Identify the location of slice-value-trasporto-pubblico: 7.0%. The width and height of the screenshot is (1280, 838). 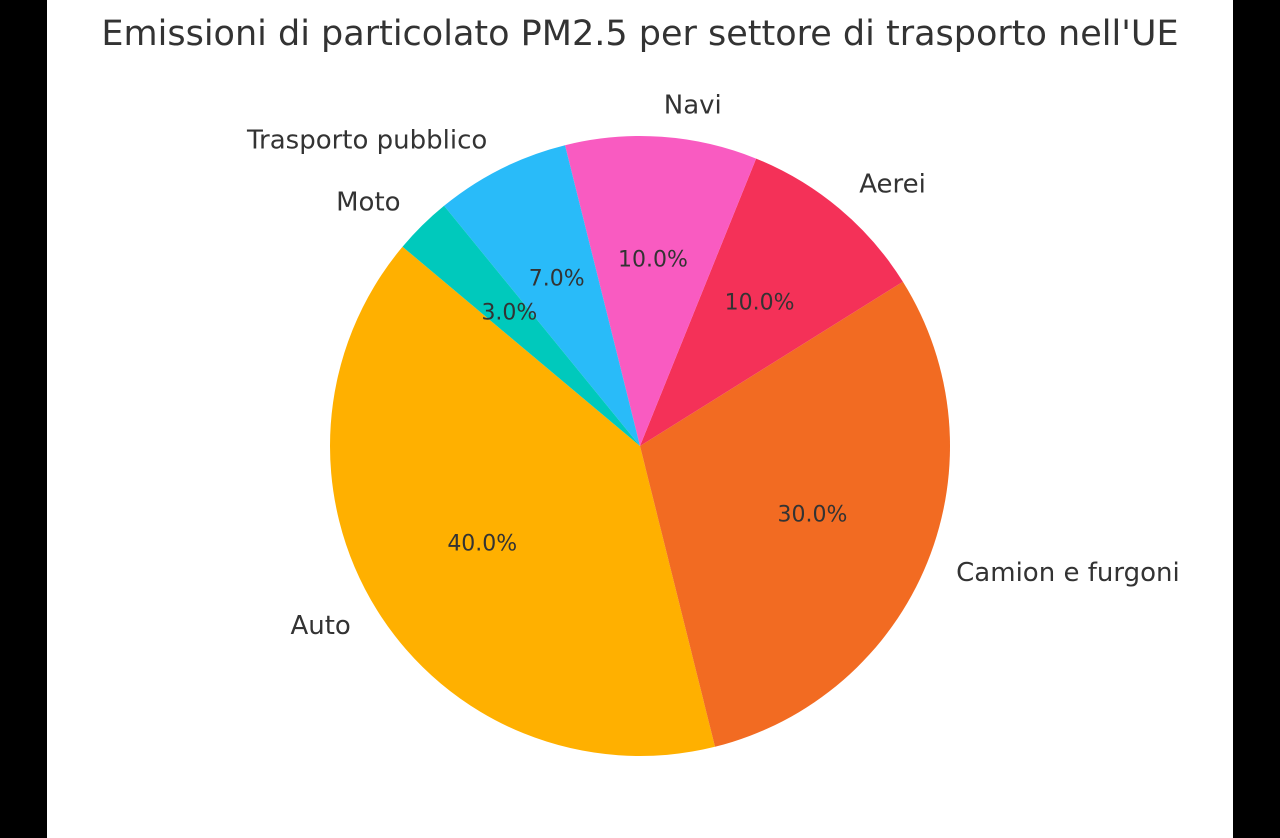
(557, 279).